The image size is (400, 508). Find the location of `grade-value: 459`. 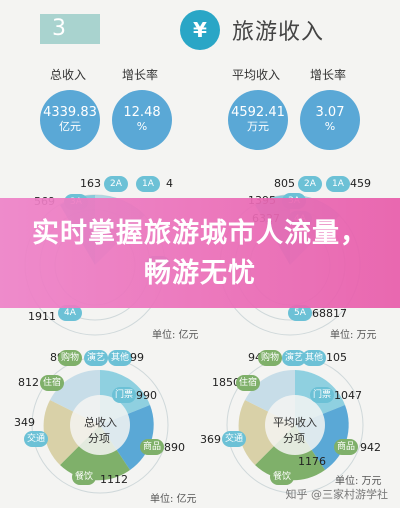

grade-value: 459 is located at coordinates (360, 183).